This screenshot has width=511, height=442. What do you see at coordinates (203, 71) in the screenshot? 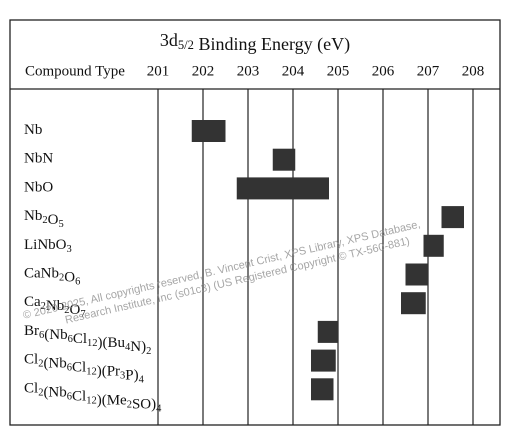
I see `x-tick-label: 202` at bounding box center [203, 71].